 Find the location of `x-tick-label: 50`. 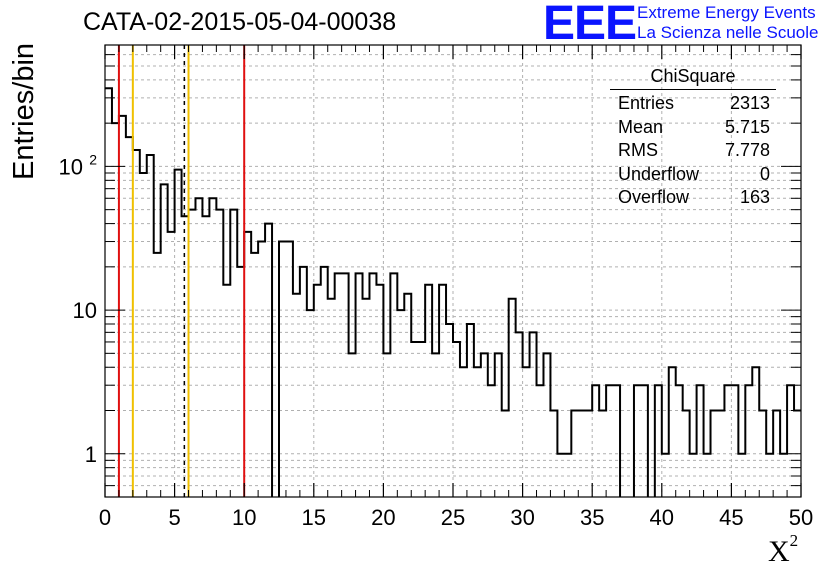

x-tick-label: 50 is located at coordinates (801, 517).